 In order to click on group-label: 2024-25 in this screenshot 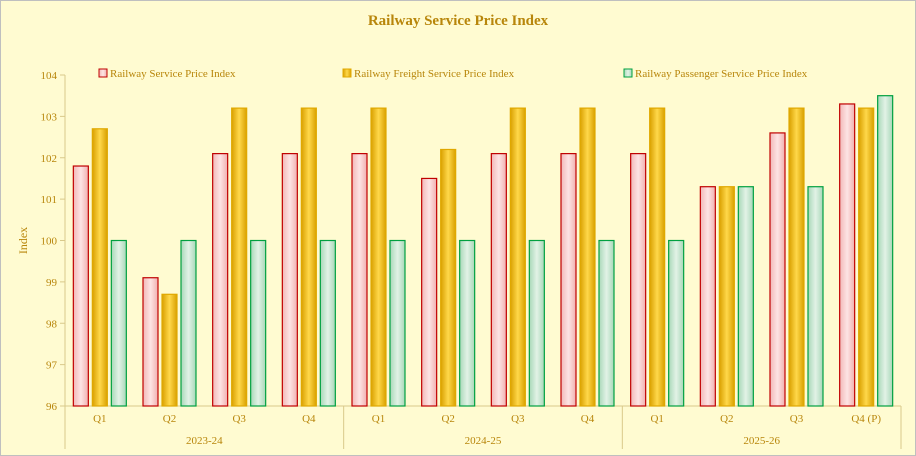, I will do `click(483, 441)`.